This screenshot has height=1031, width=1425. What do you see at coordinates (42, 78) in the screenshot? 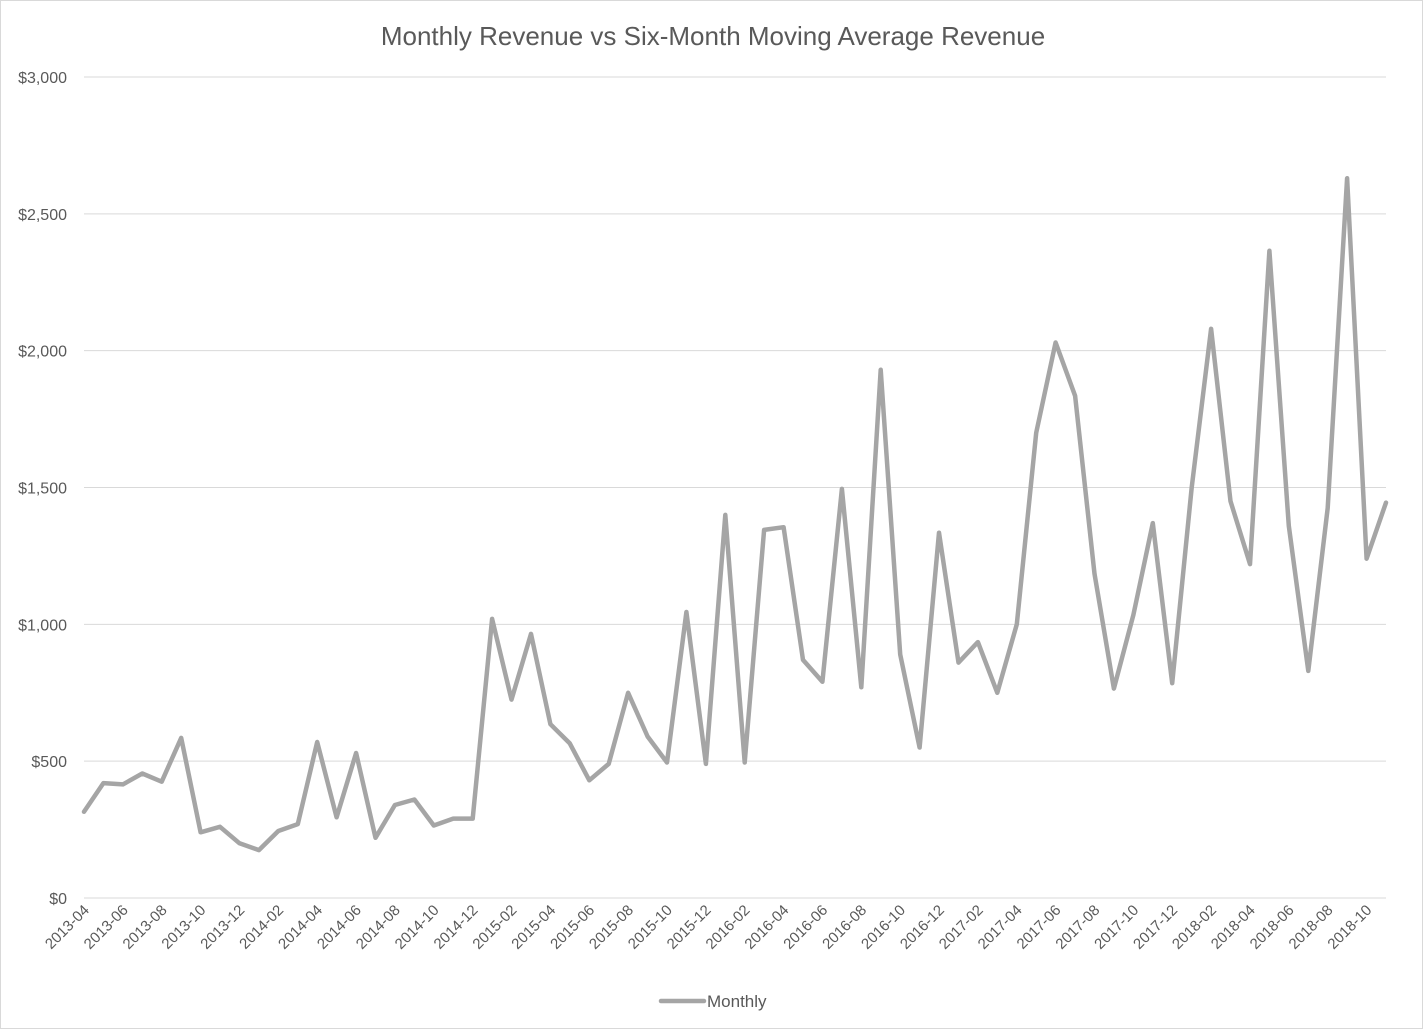
I see `y-tick-label: $3,000` at bounding box center [42, 78].